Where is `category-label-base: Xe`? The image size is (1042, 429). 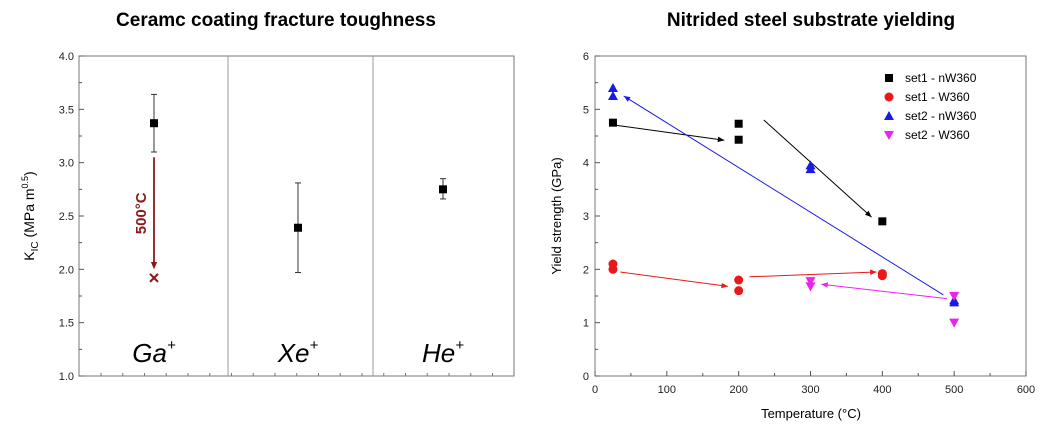
category-label-base: Xe is located at coordinates (293, 353).